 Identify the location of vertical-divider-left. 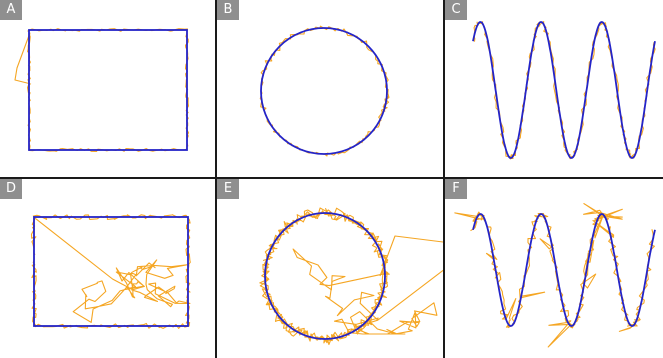
(216, 179).